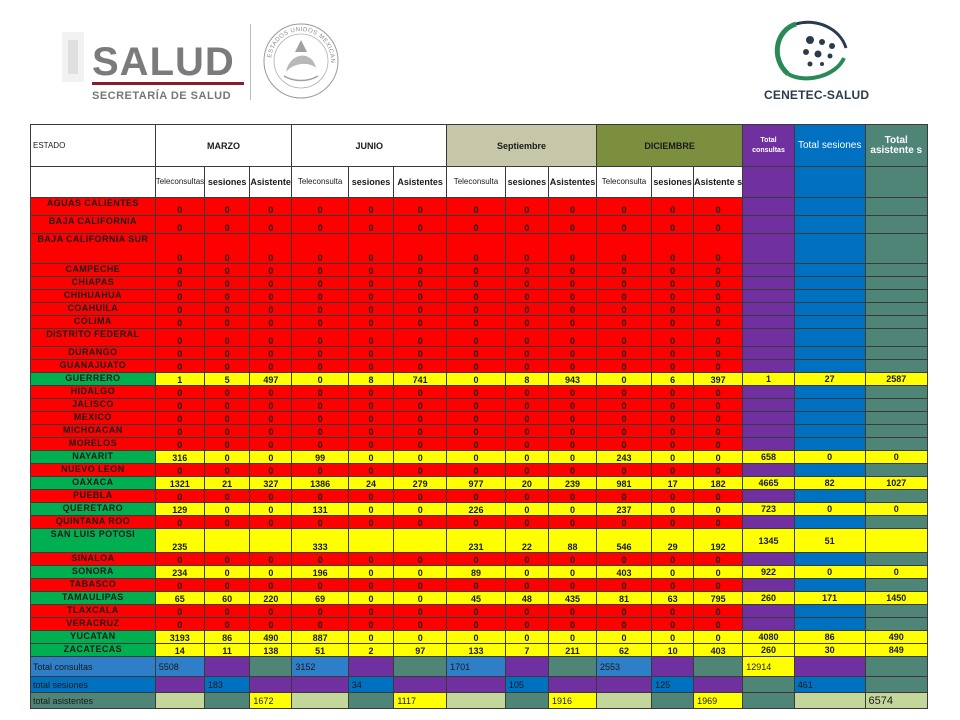 The image size is (960, 720). Describe the element at coordinates (93, 337) in the screenshot. I see `state-name: DISTRITO FEDERAL` at that location.